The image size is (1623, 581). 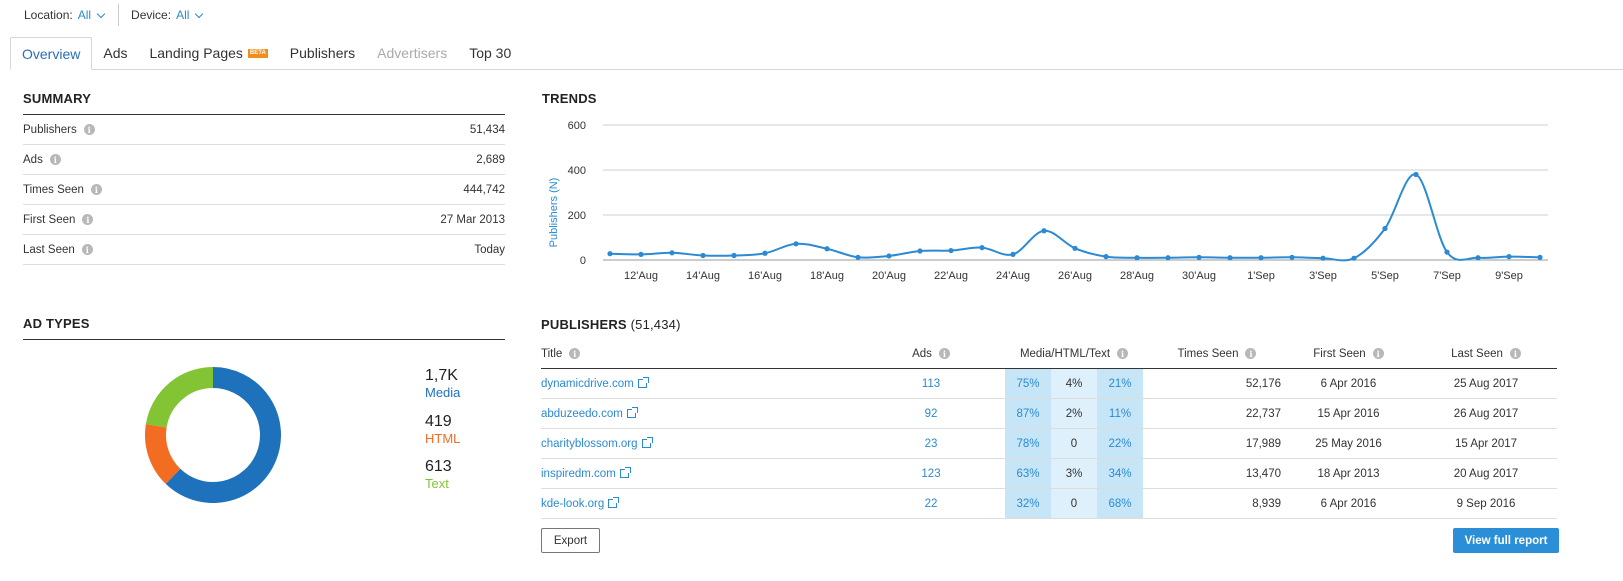 I want to click on legend-text: 613 Text, so click(x=438, y=474).